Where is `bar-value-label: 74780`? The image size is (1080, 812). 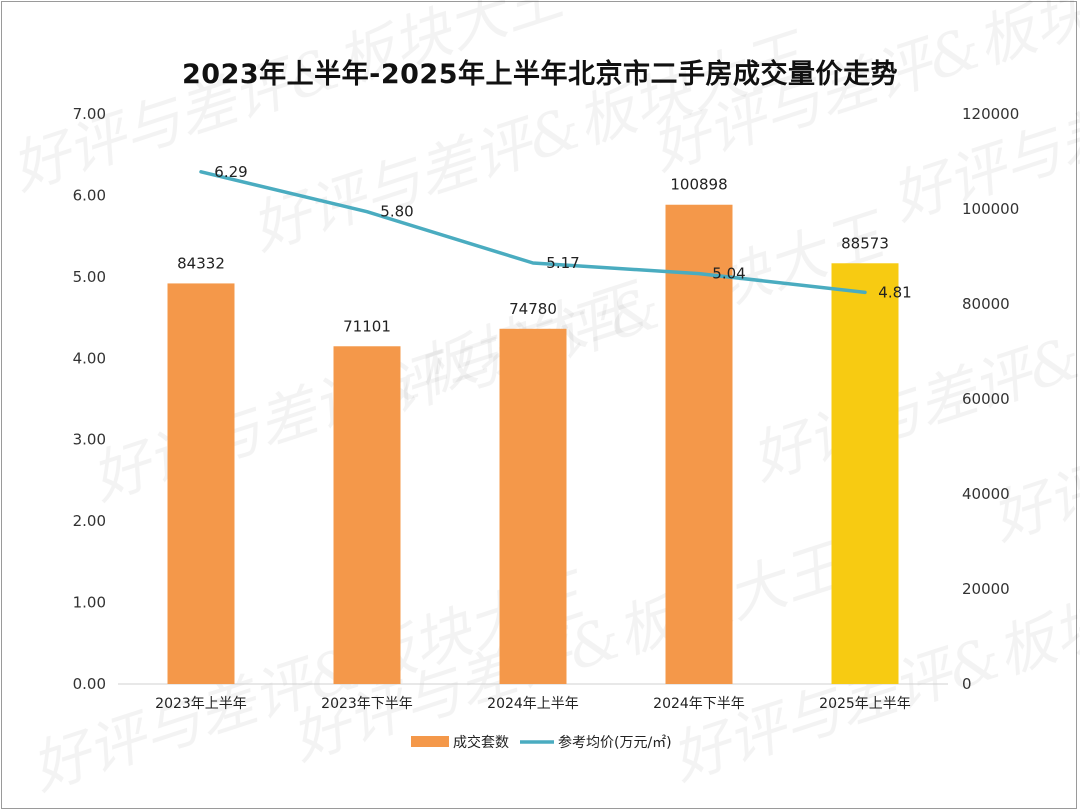 bar-value-label: 74780 is located at coordinates (533, 309).